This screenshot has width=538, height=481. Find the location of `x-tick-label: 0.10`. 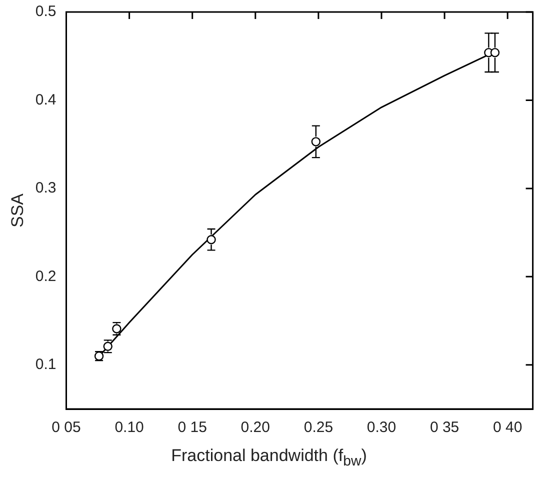

x-tick-label: 0.10 is located at coordinates (129, 427).